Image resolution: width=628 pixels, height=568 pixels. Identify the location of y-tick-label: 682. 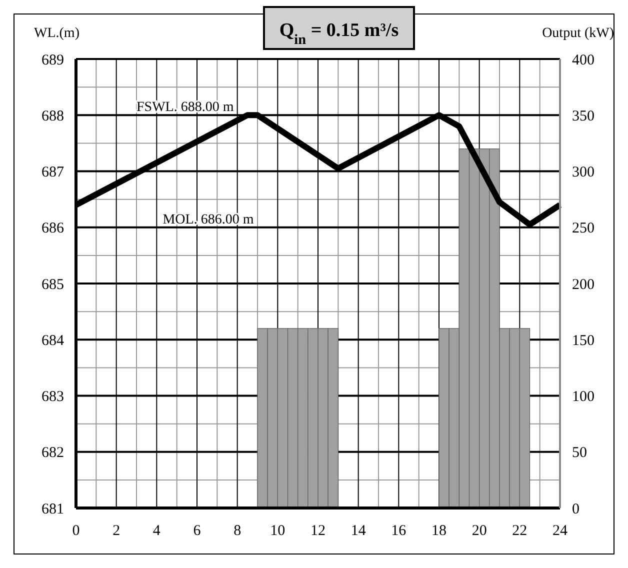
(53, 453).